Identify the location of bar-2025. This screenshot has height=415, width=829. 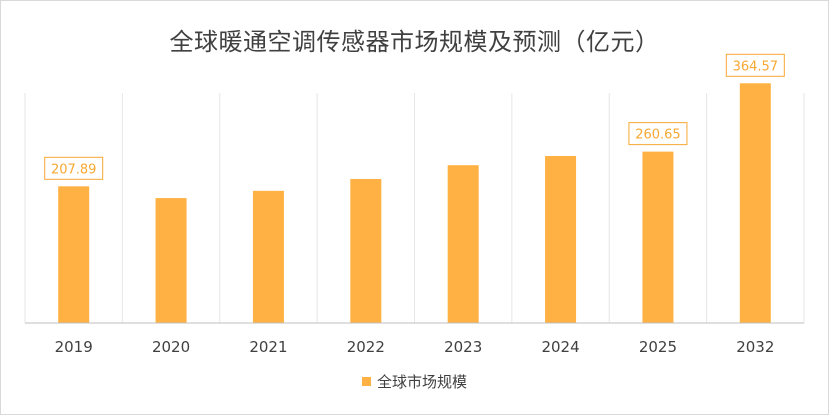
(658, 237).